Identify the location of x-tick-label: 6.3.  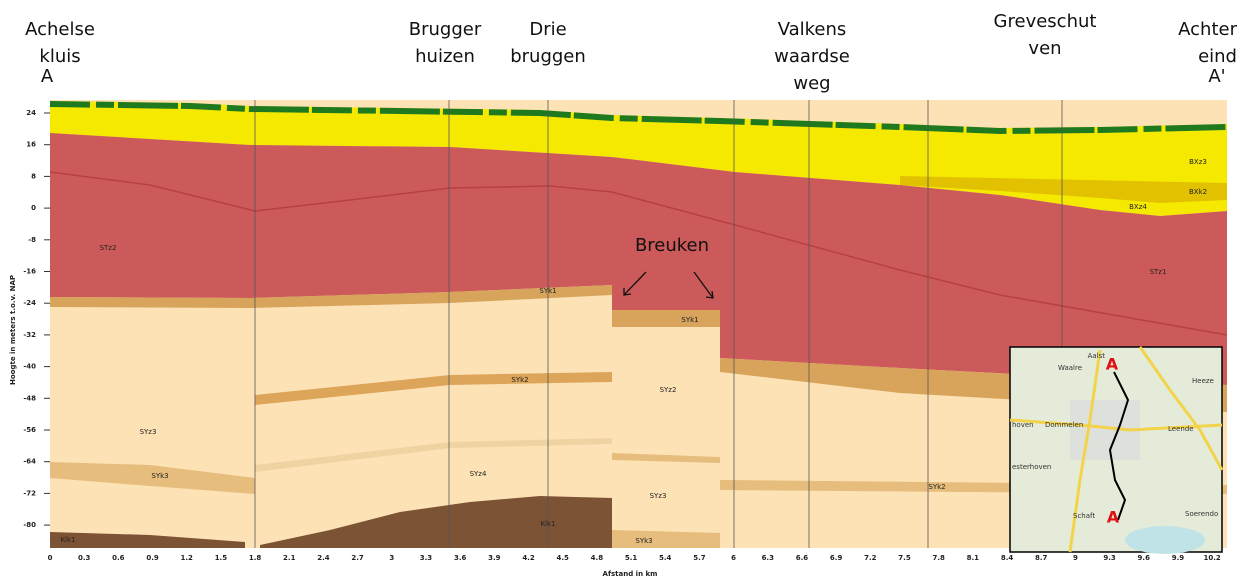
(768, 558).